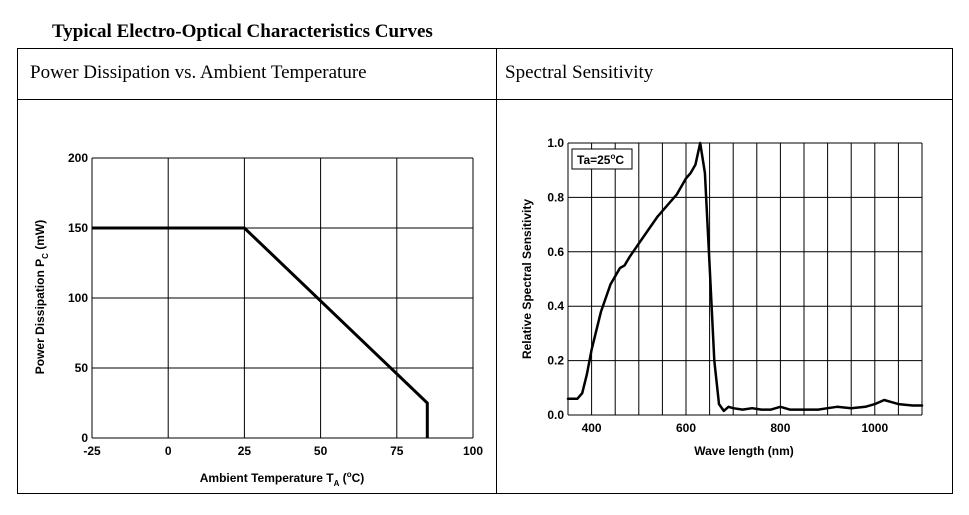 The image size is (969, 515). Describe the element at coordinates (744, 451) in the screenshot. I see `spectral-x-axis-label: Wave length (nm)` at that location.